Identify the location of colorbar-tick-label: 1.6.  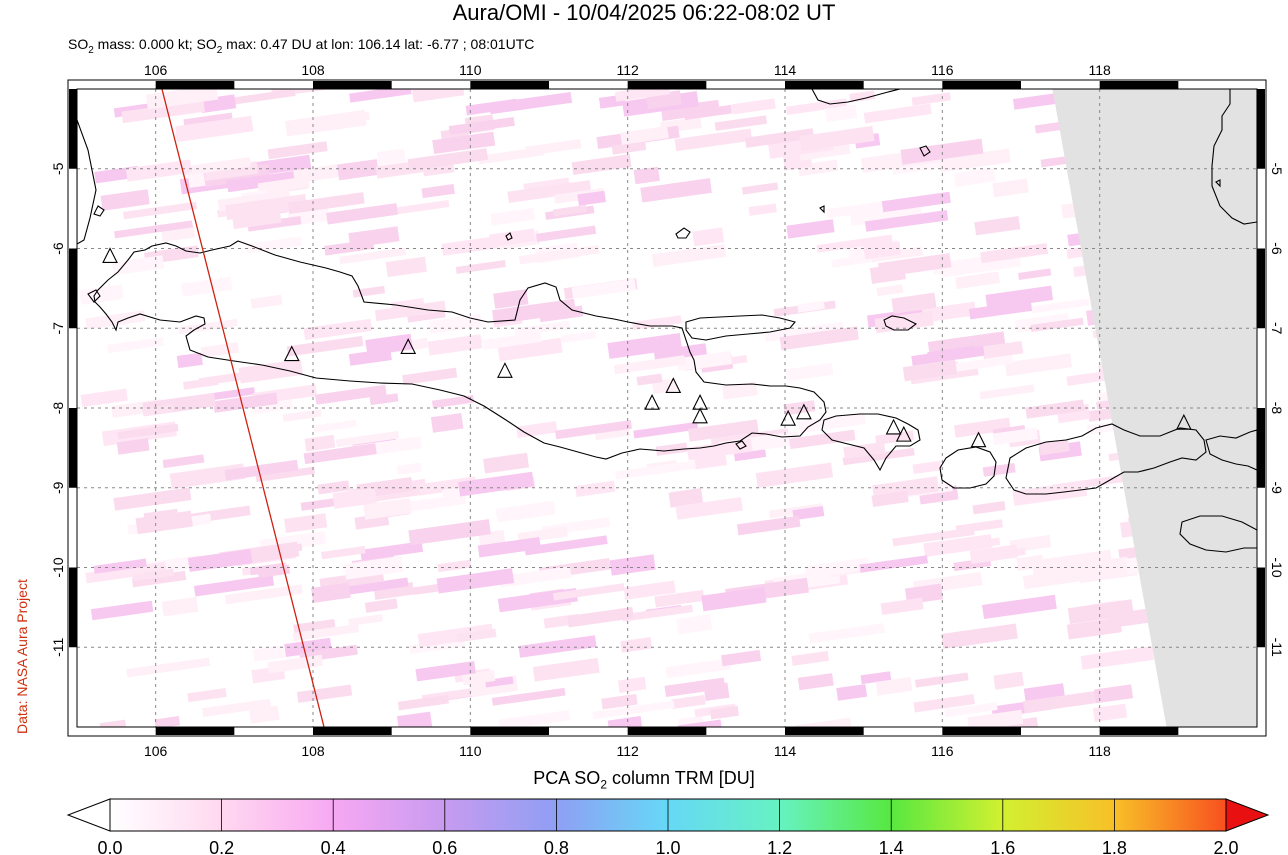
(1002, 846).